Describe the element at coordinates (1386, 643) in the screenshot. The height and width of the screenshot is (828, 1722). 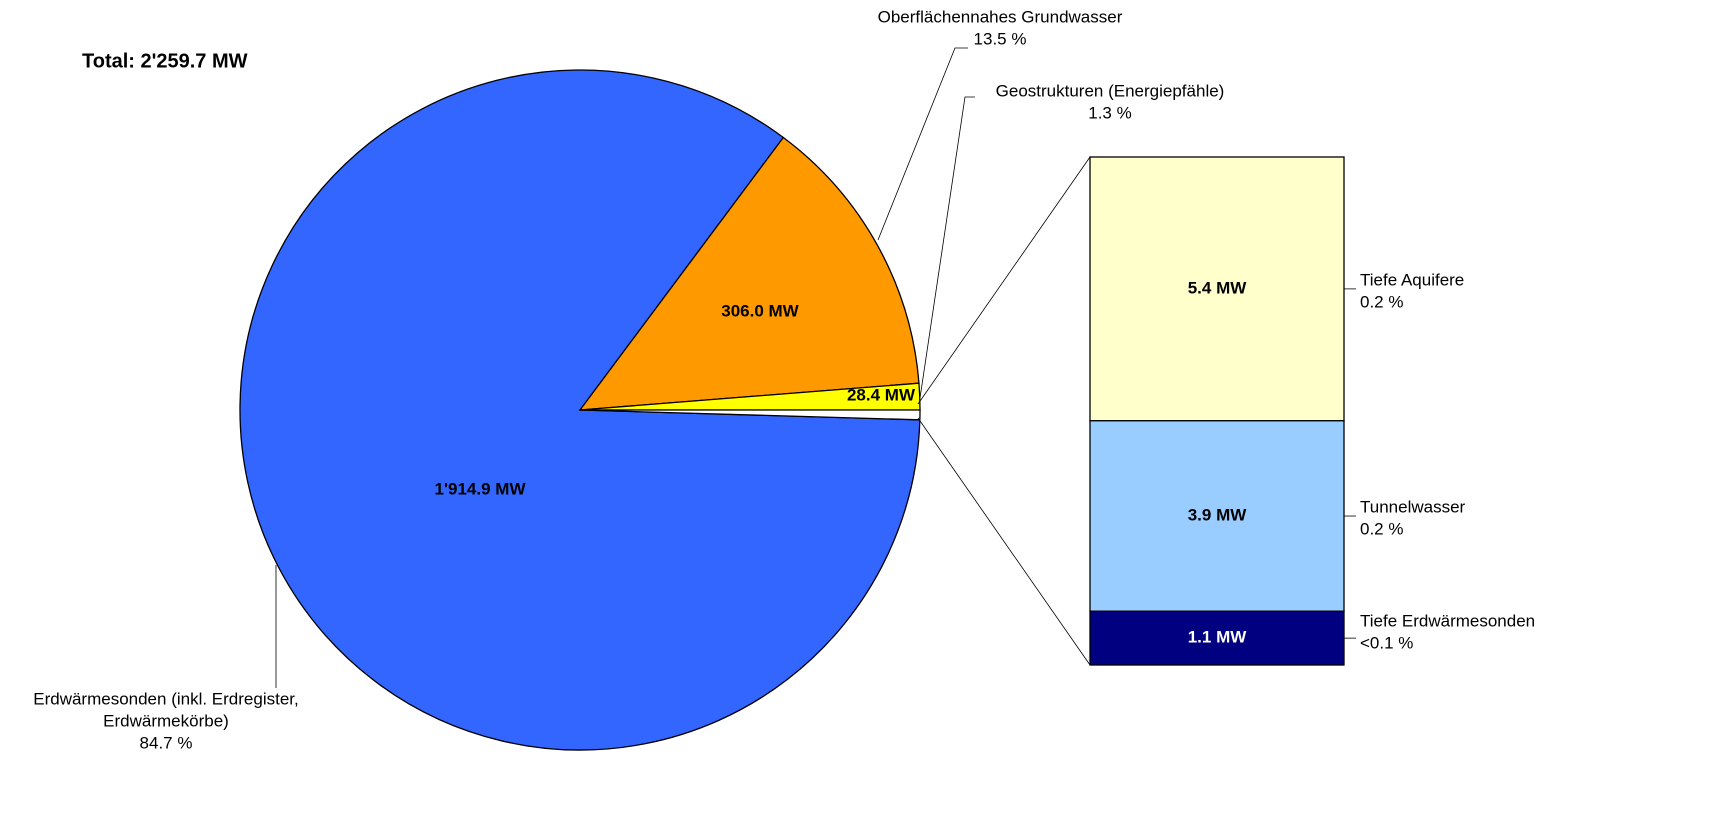
I see `percent-label: <0.1 %` at that location.